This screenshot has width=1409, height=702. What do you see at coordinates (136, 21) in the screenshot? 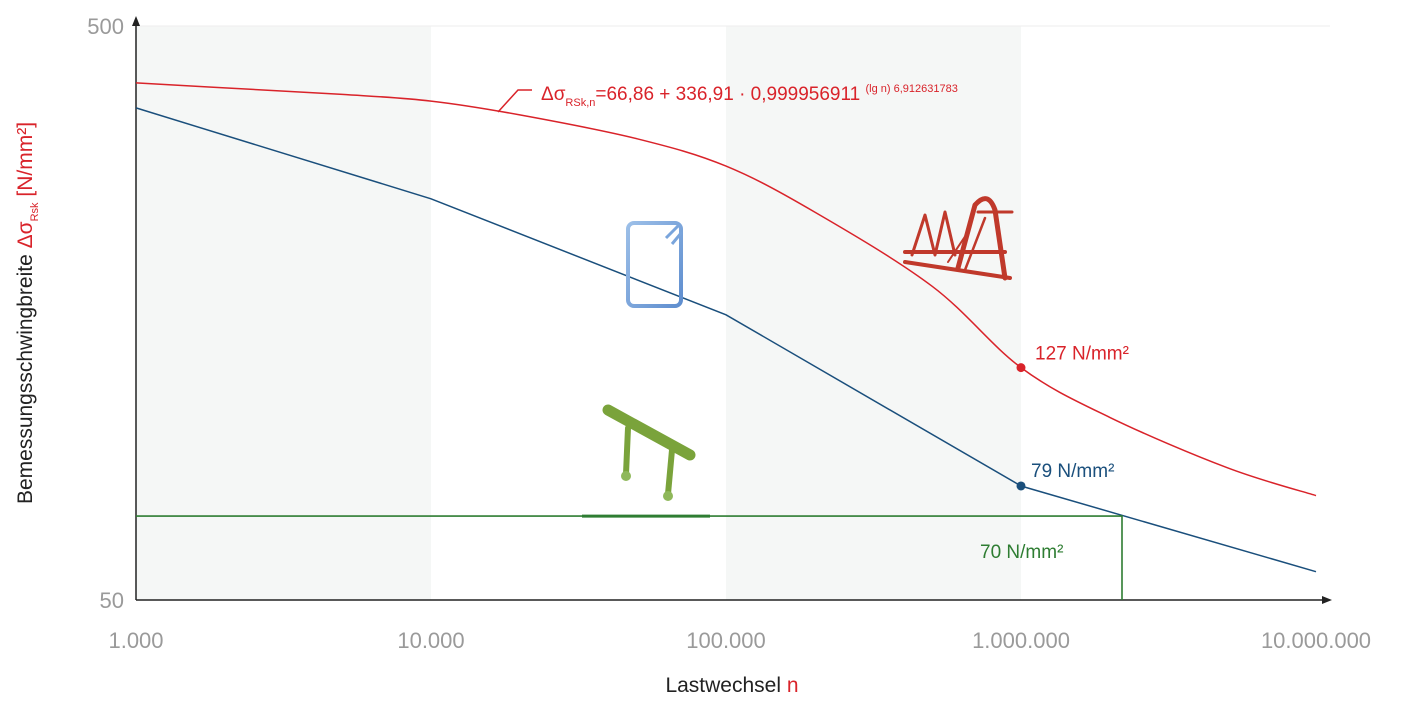
I see `y-axis-arrow` at bounding box center [136, 21].